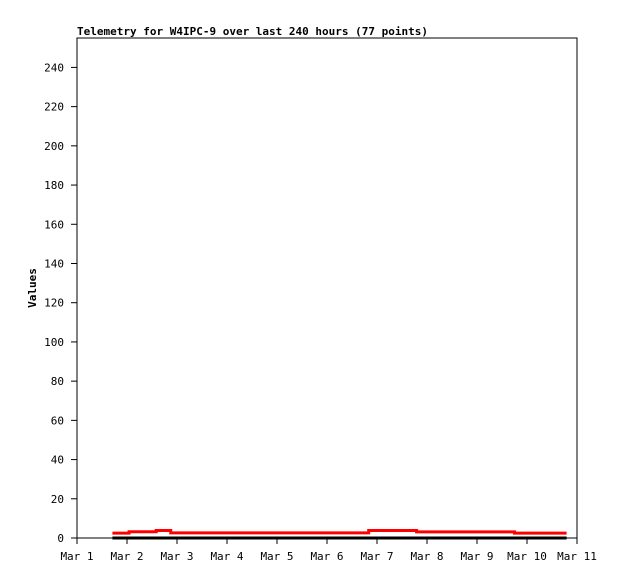  Describe the element at coordinates (54, 263) in the screenshot. I see `y-tick-label: 140` at that location.